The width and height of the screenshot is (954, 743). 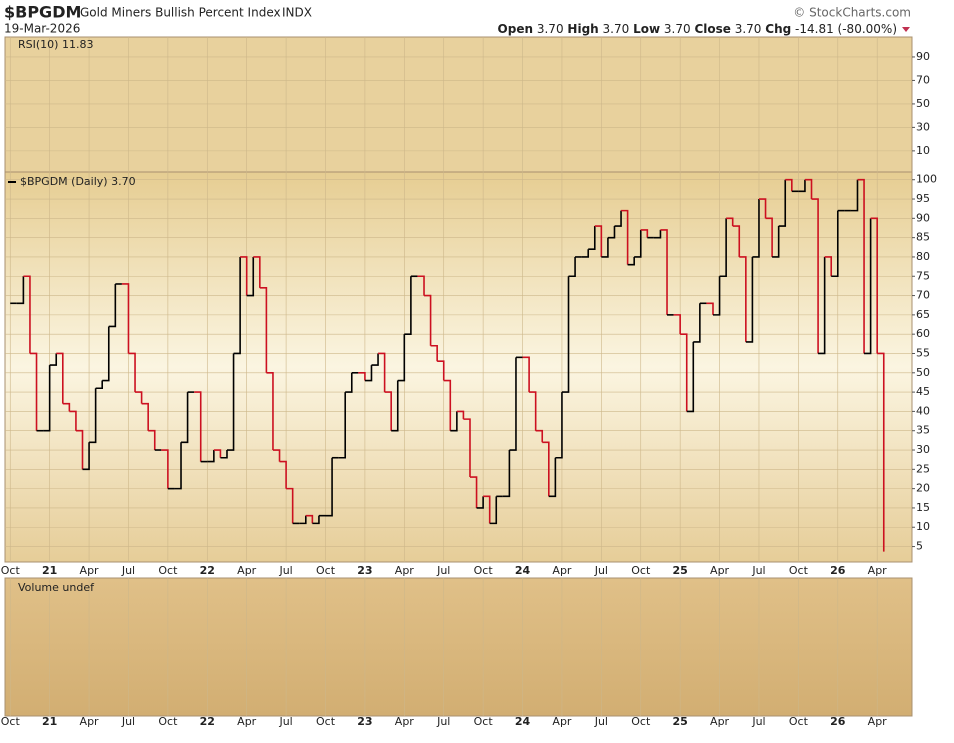 What do you see at coordinates (78, 181) in the screenshot?
I see `legend-label: $BPGDM (Daily) 3.70` at bounding box center [78, 181].